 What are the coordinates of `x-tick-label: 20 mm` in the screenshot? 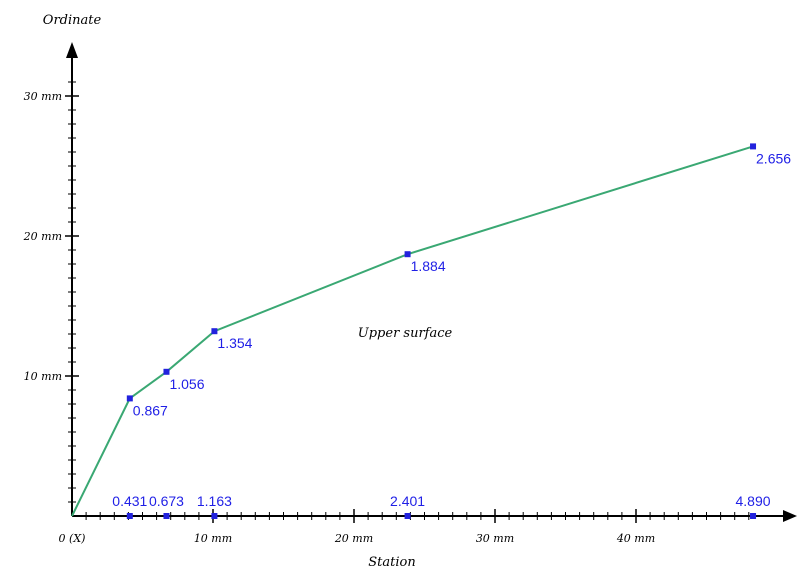 It's located at (353, 538).